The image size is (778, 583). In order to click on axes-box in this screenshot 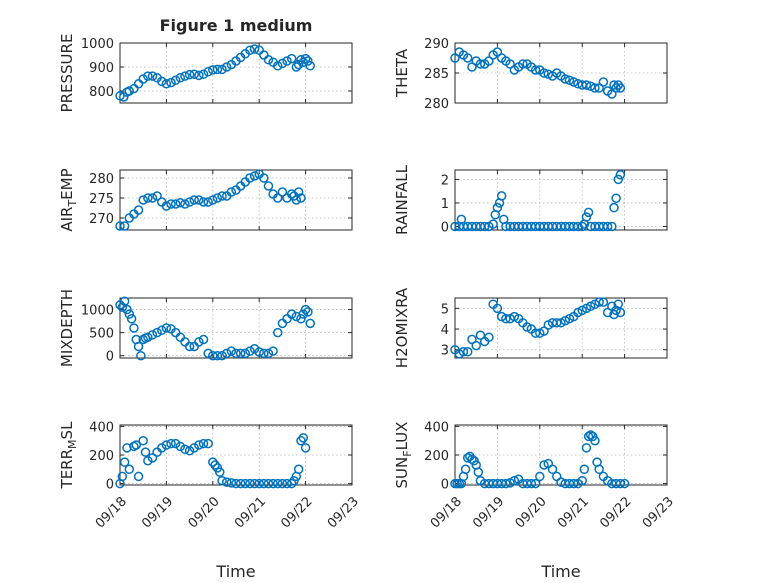, I will do `click(236, 73)`.